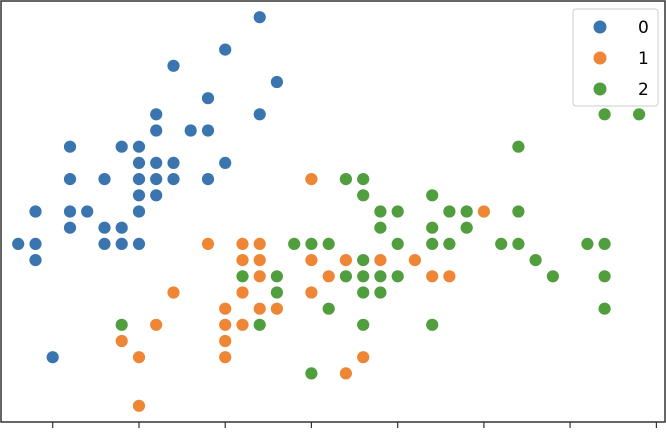 This screenshot has height=438, width=666. I want to click on legend: 0 1 2, so click(615, 57).